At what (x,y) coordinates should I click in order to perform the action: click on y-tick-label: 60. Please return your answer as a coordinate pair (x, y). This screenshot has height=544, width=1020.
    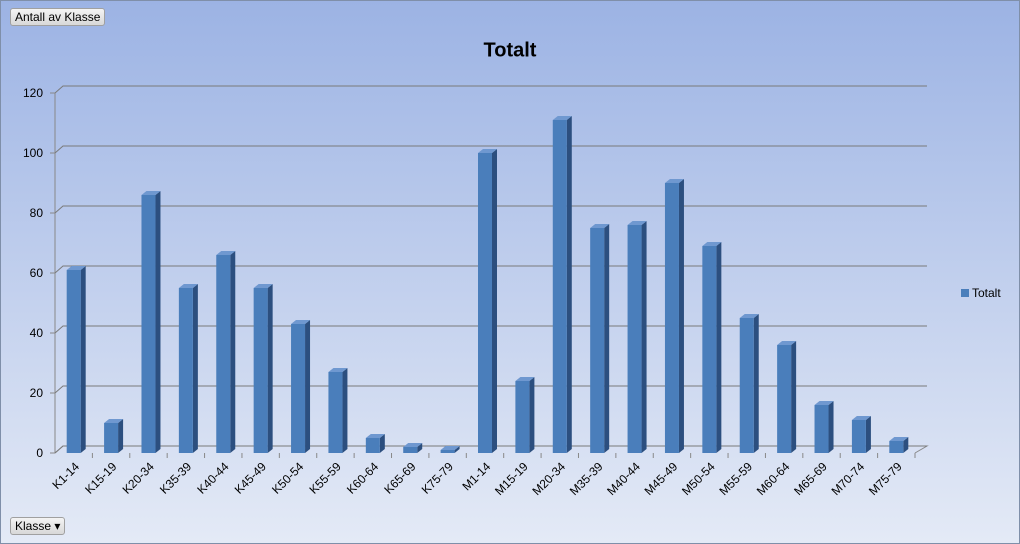
    Looking at the image, I should click on (37, 273).